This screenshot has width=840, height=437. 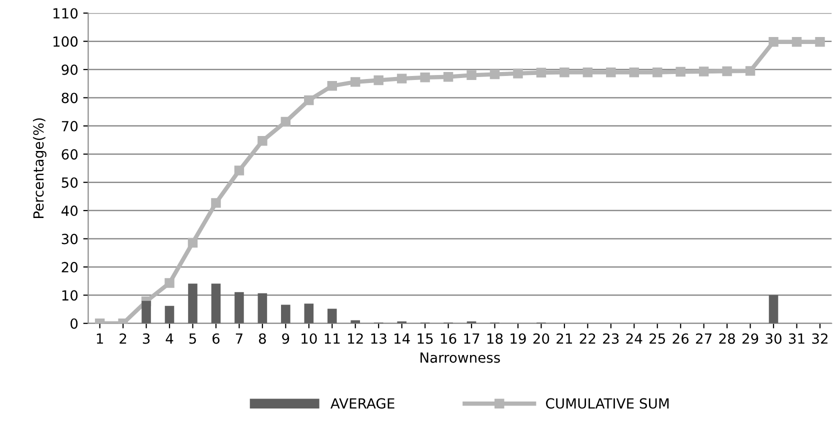 What do you see at coordinates (70, 126) in the screenshot?
I see `y-tick-label: 70` at bounding box center [70, 126].